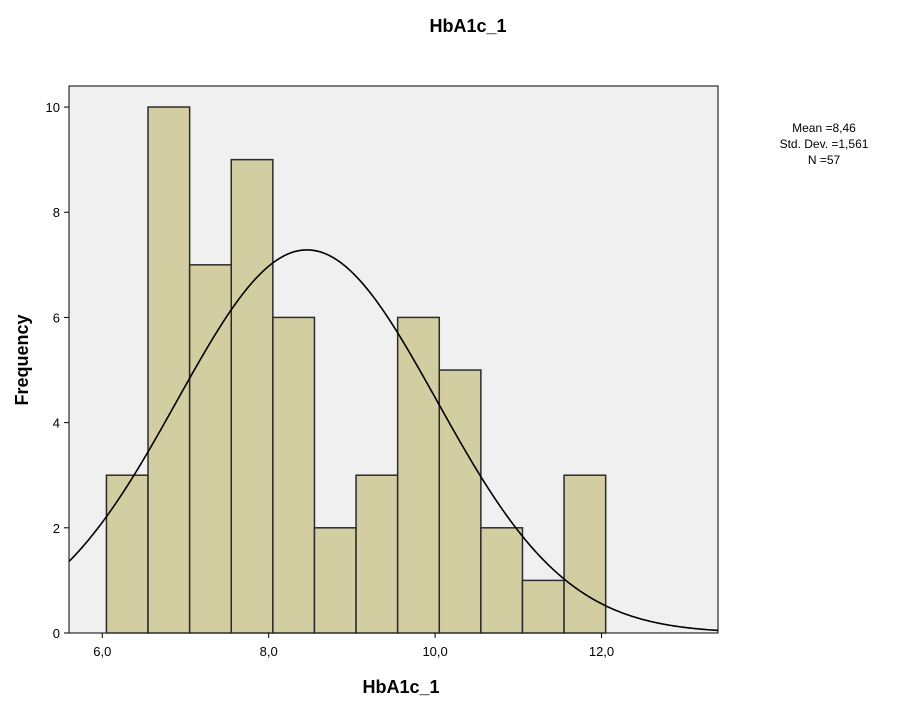 This screenshot has width=900, height=714. What do you see at coordinates (56, 633) in the screenshot?
I see `y-tick-label-0: 0` at bounding box center [56, 633].